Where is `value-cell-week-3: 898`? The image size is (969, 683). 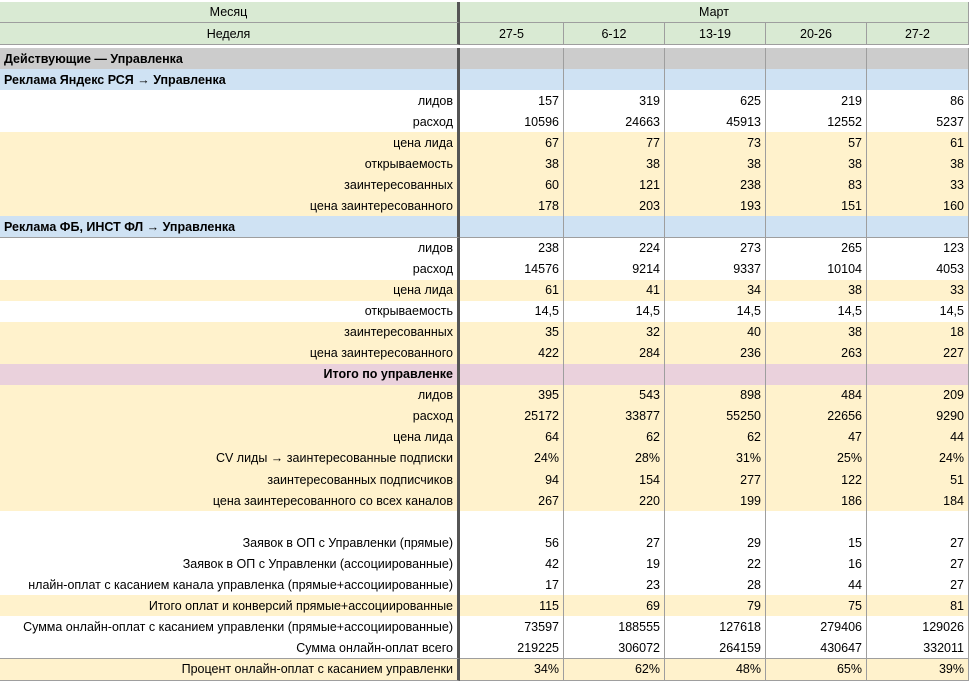 value-cell-week-3: 898 is located at coordinates (715, 395).